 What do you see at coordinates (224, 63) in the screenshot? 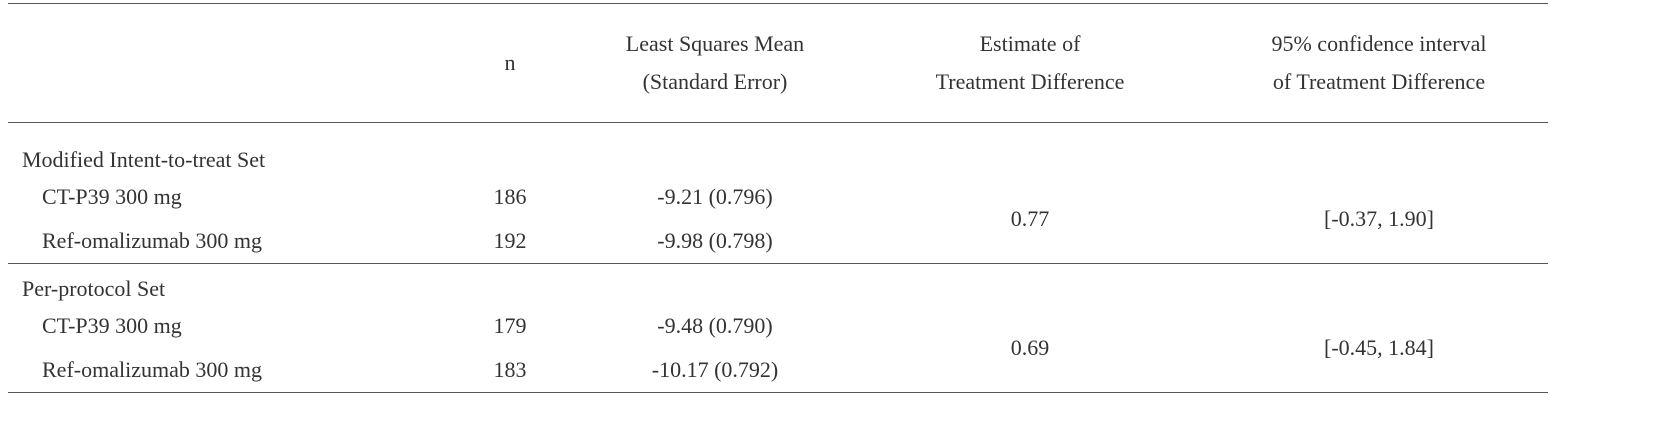
I see `header-cell` at bounding box center [224, 63].